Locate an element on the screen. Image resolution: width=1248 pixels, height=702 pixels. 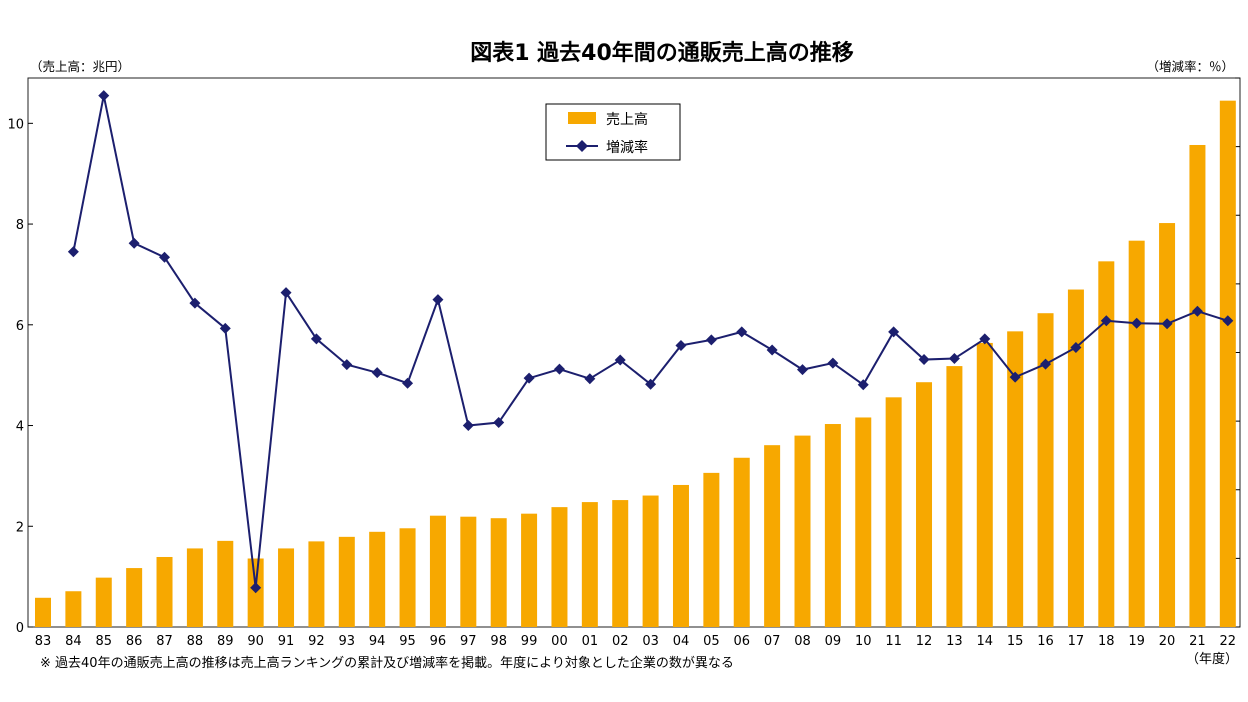
left-axis-tick-label: 10 is located at coordinates (15, 124).